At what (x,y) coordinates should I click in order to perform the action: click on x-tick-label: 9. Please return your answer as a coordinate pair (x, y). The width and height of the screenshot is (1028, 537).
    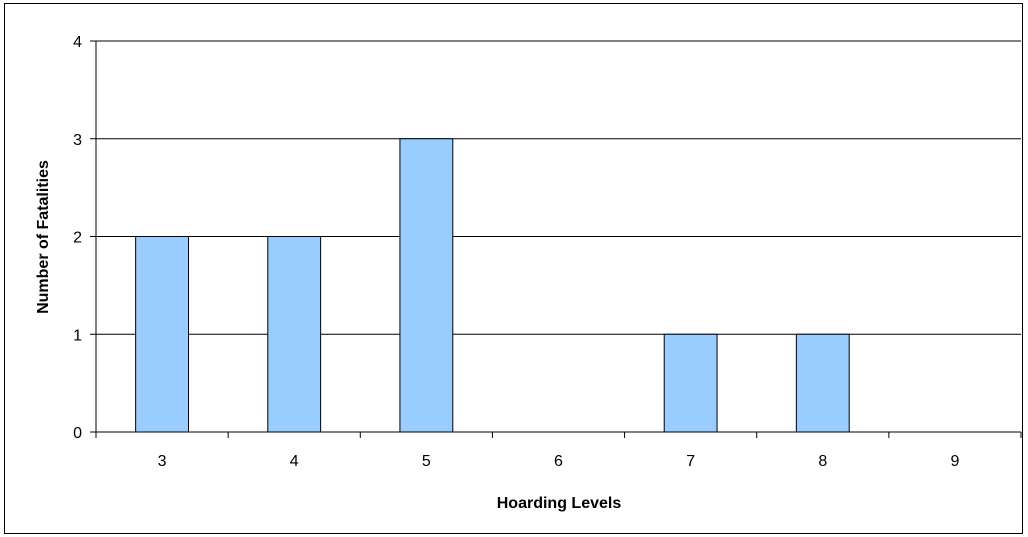
    Looking at the image, I should click on (954, 461).